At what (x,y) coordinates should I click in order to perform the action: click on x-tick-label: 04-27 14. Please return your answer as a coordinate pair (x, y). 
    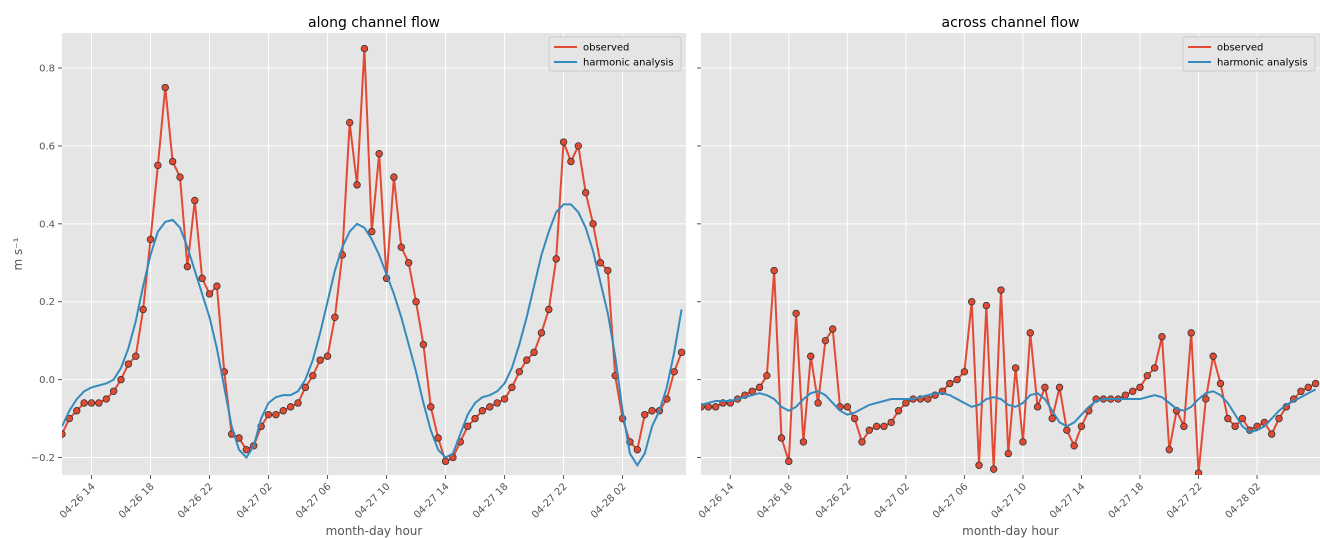
    Looking at the image, I should click on (432, 501).